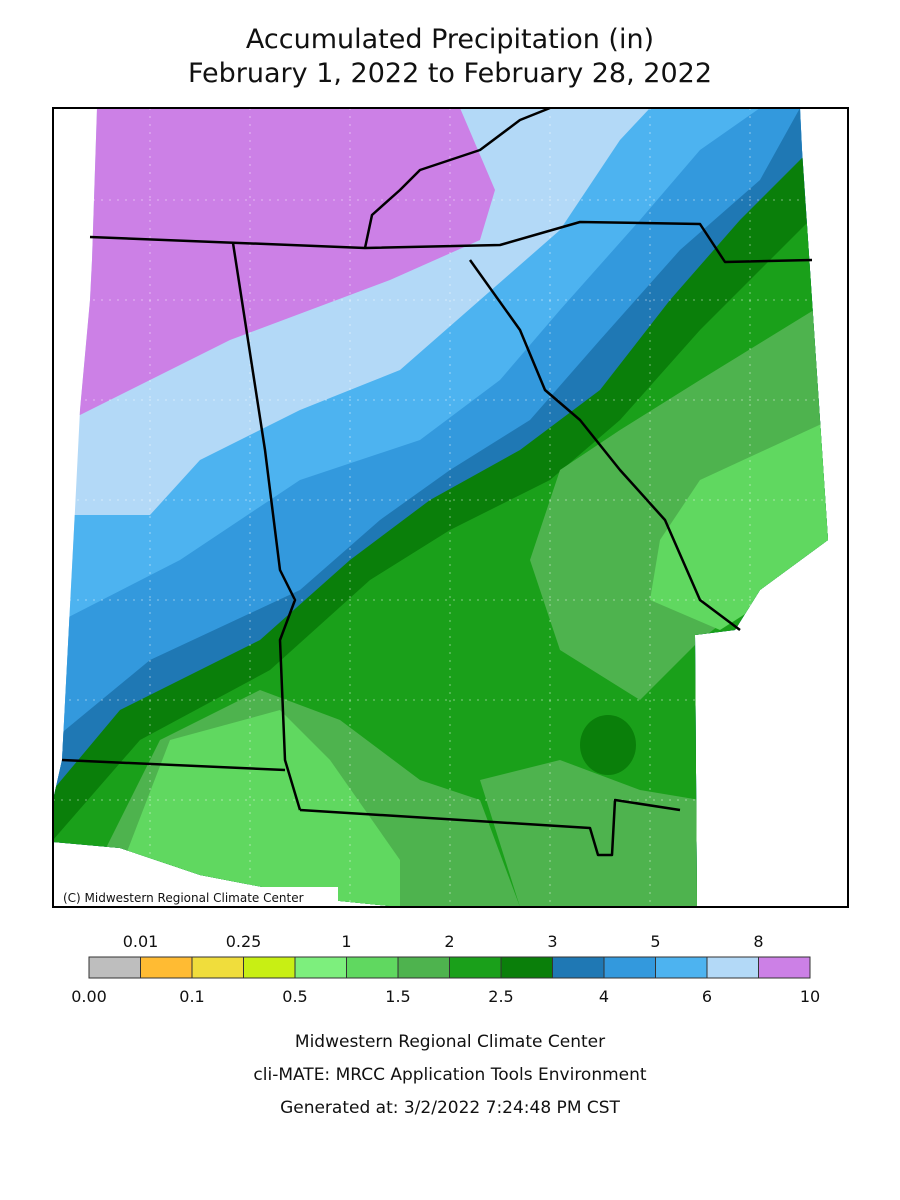 This screenshot has width=900, height=1200. What do you see at coordinates (397, 996) in the screenshot?
I see `legend-label: 1.5` at bounding box center [397, 996].